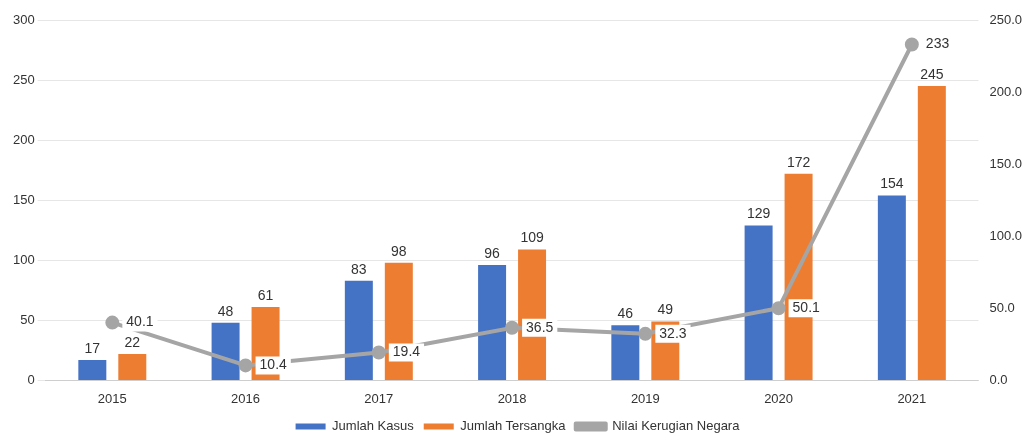  I want to click on y2-tick-label: 100.0, so click(1006, 235).